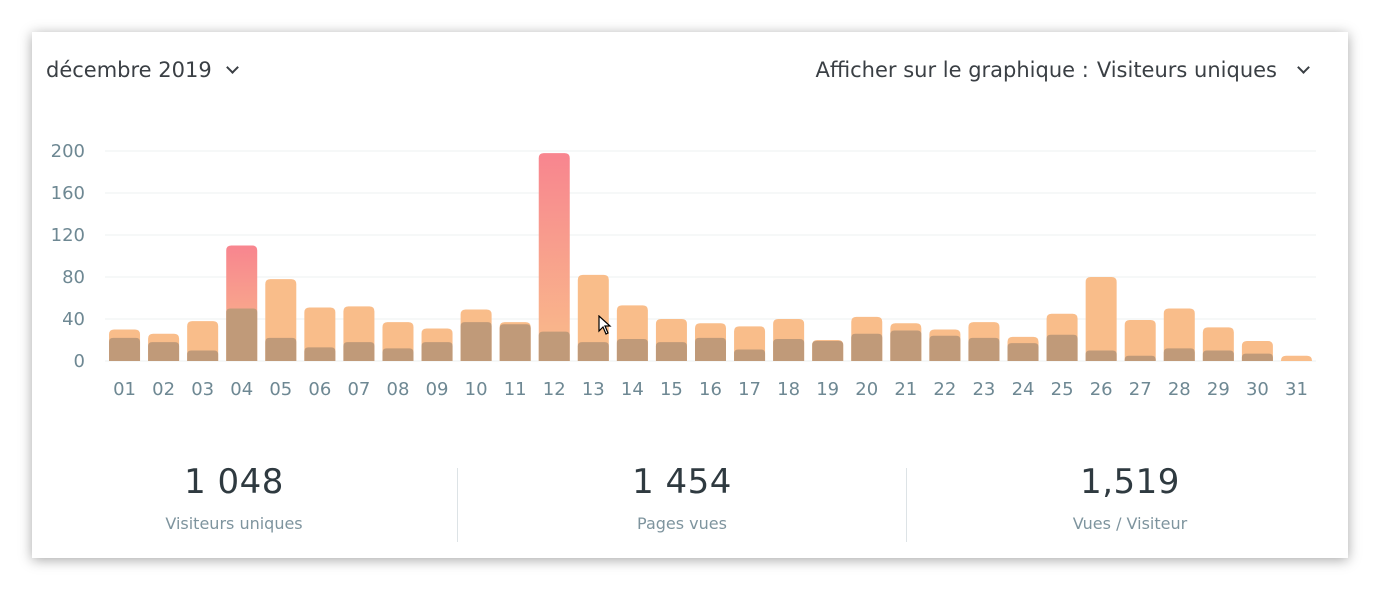 This screenshot has width=1380, height=590. Describe the element at coordinates (1101, 389) in the screenshot. I see `x-tick-label: 26` at that location.